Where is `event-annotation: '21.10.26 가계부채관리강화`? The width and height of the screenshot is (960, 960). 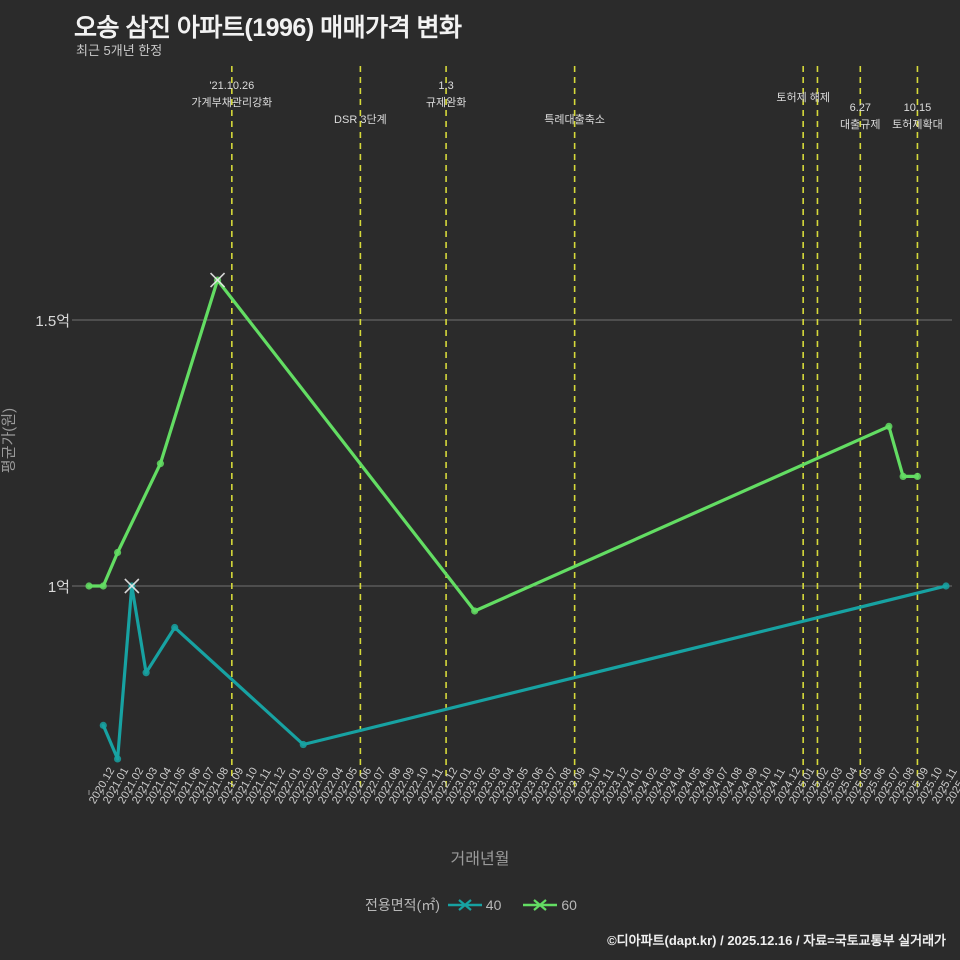 event-annotation: '21.10.26 가계부채관리강화 is located at coordinates (232, 95).